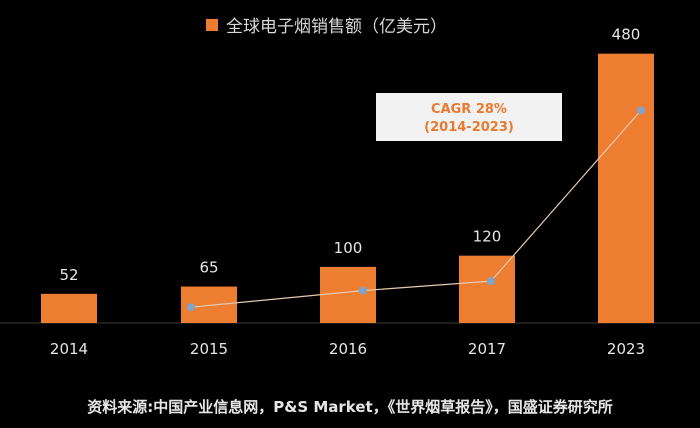 Image resolution: width=700 pixels, height=428 pixels. I want to click on trend-point-2017, so click(491, 281).